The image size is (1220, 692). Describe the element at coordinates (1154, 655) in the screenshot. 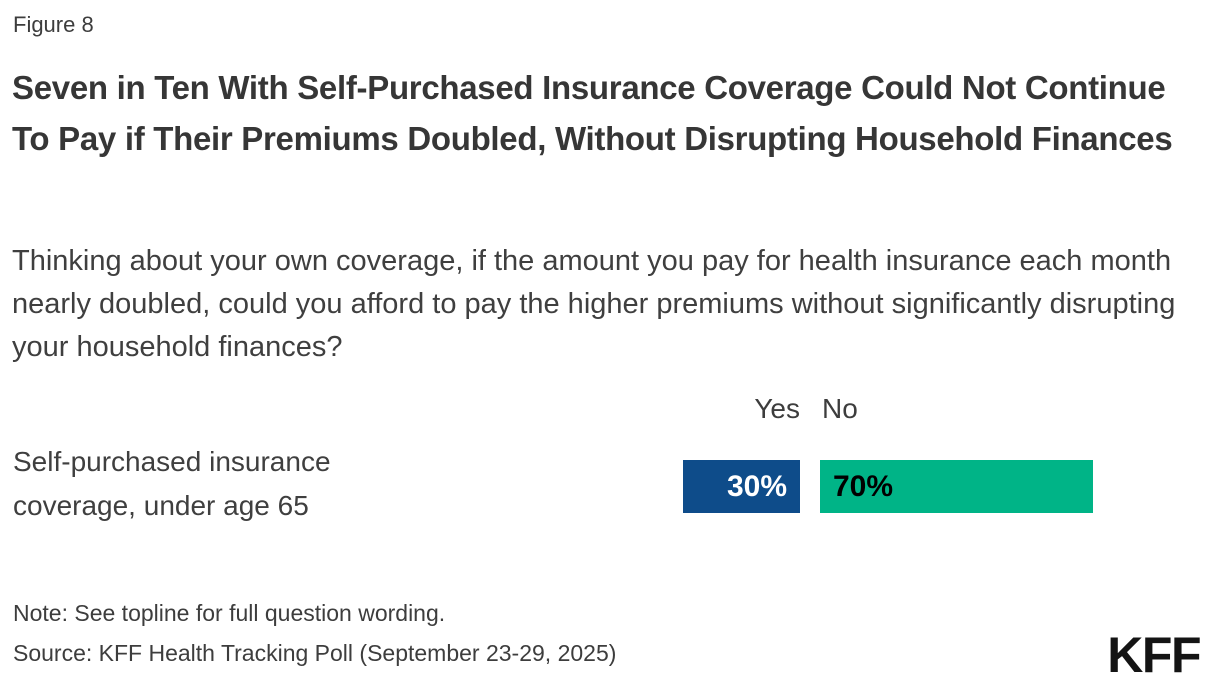

I see `kff-logo: KFF` at that location.